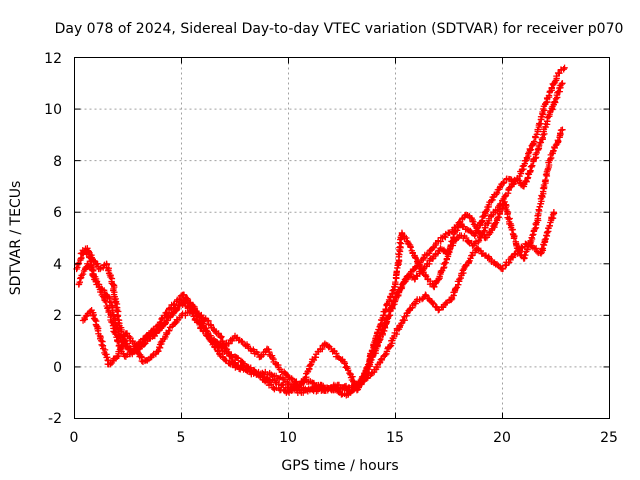 The image size is (640, 480). I want to click on x-tick-label: 20, so click(502, 438).